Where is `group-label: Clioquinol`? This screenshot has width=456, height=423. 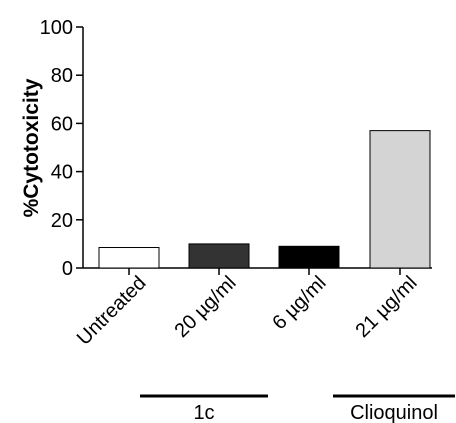 group-label: Clioquinol is located at coordinates (394, 412).